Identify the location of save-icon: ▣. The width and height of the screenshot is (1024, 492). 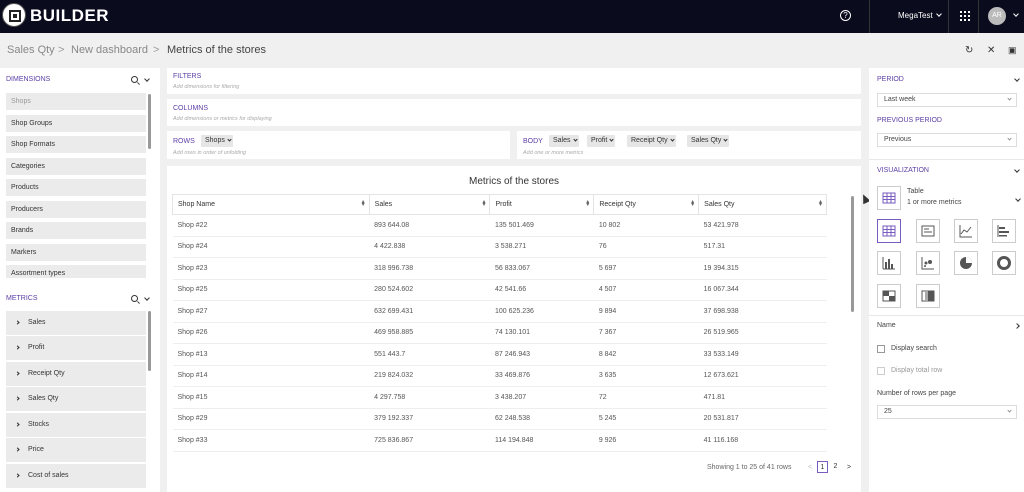
(1012, 50).